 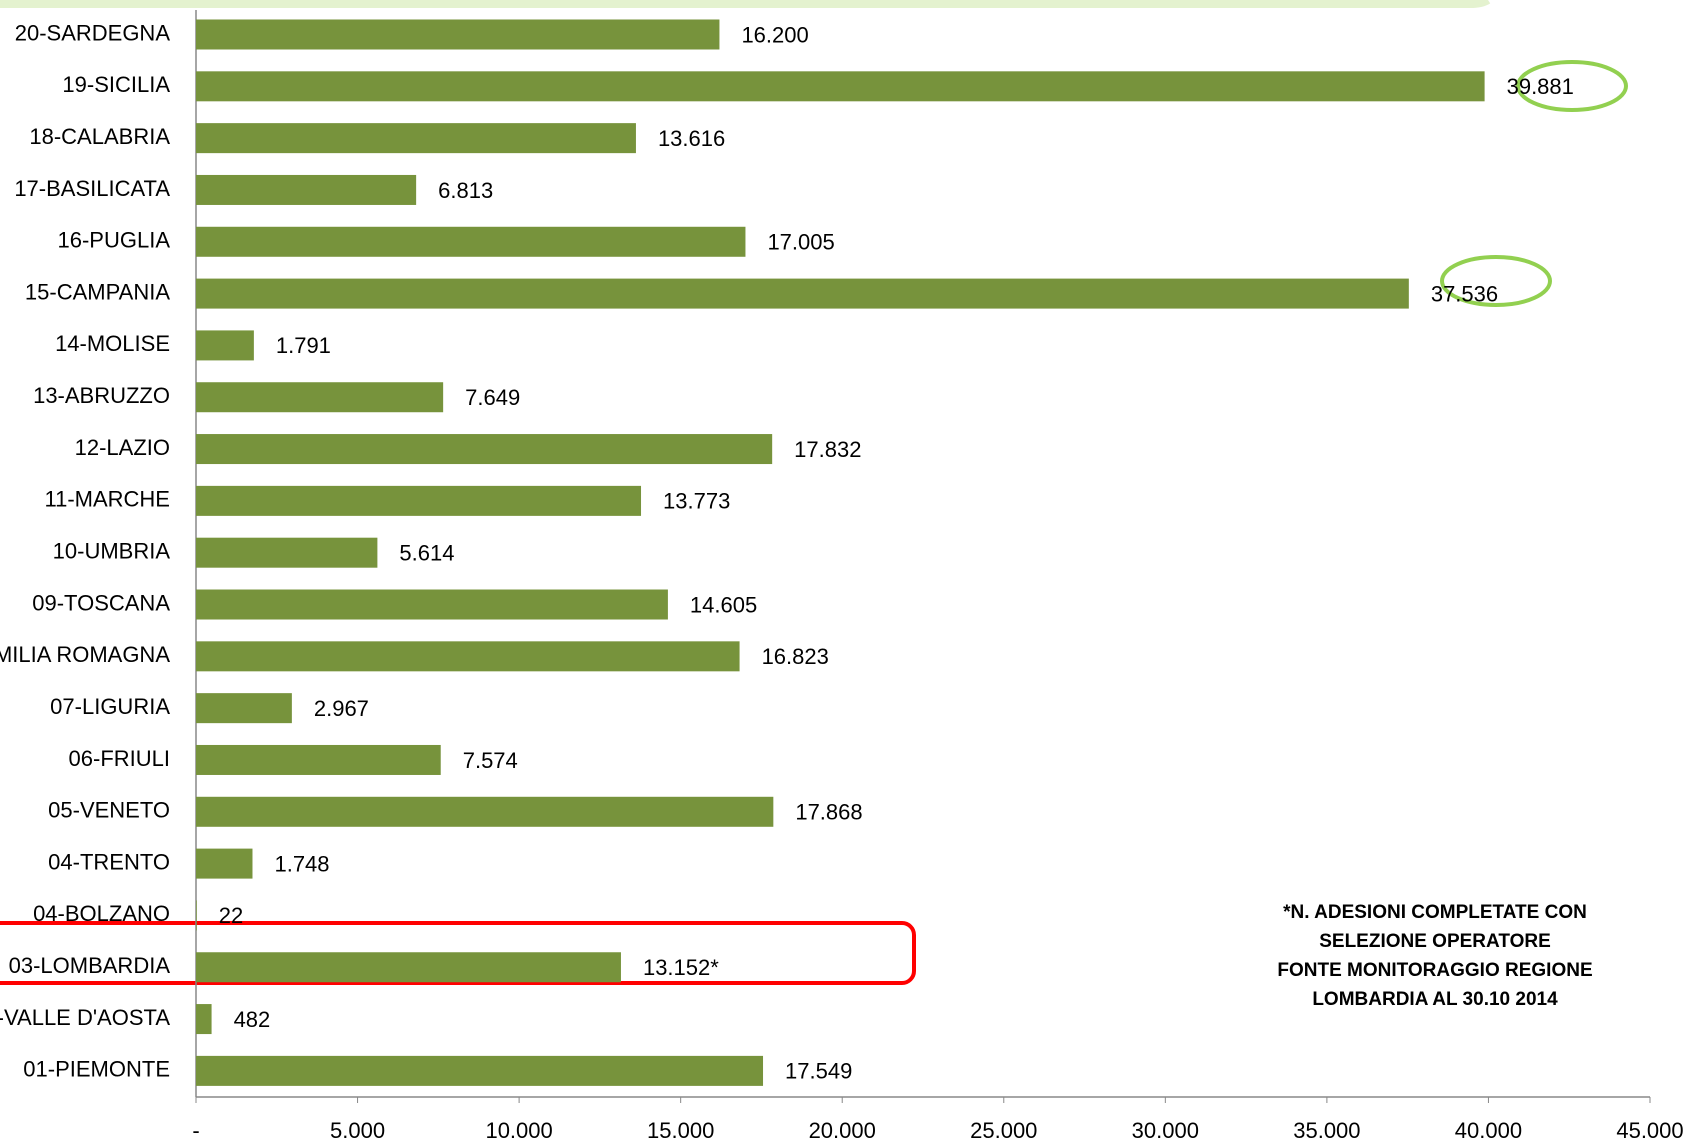 What do you see at coordinates (116, 84) in the screenshot?
I see `y-tick-label: 19-SICILIA` at bounding box center [116, 84].